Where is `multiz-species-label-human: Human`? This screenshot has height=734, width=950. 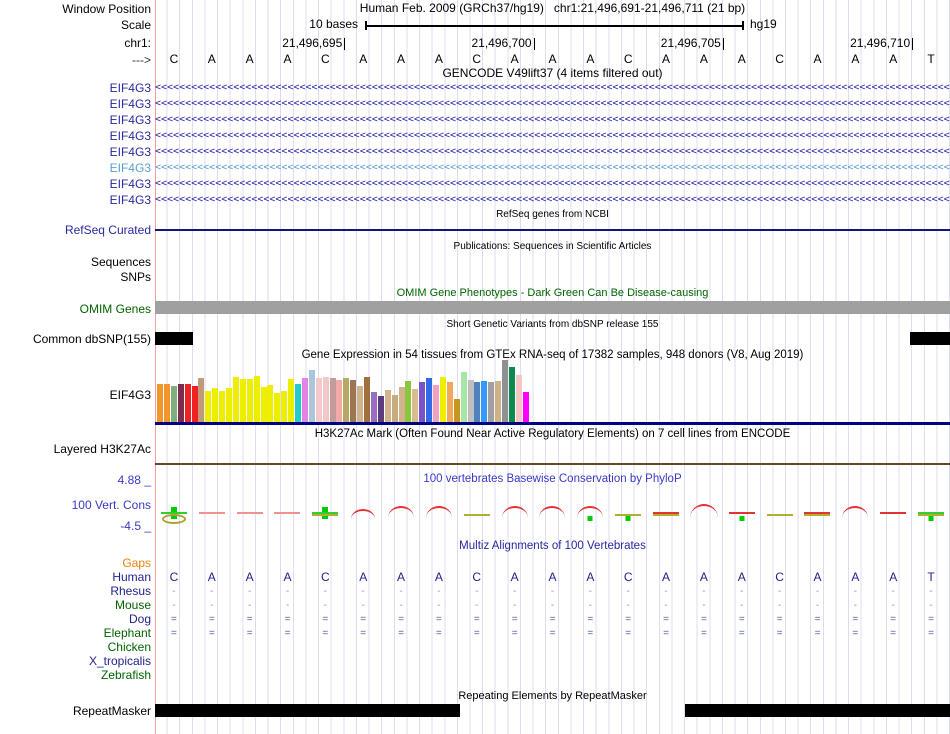
multiz-species-label-human: Human is located at coordinates (131, 577).